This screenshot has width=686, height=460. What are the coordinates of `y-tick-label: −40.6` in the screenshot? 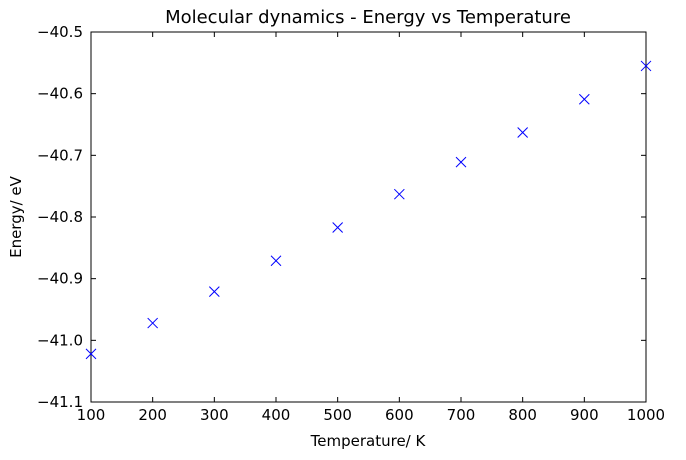 It's located at (60, 94).